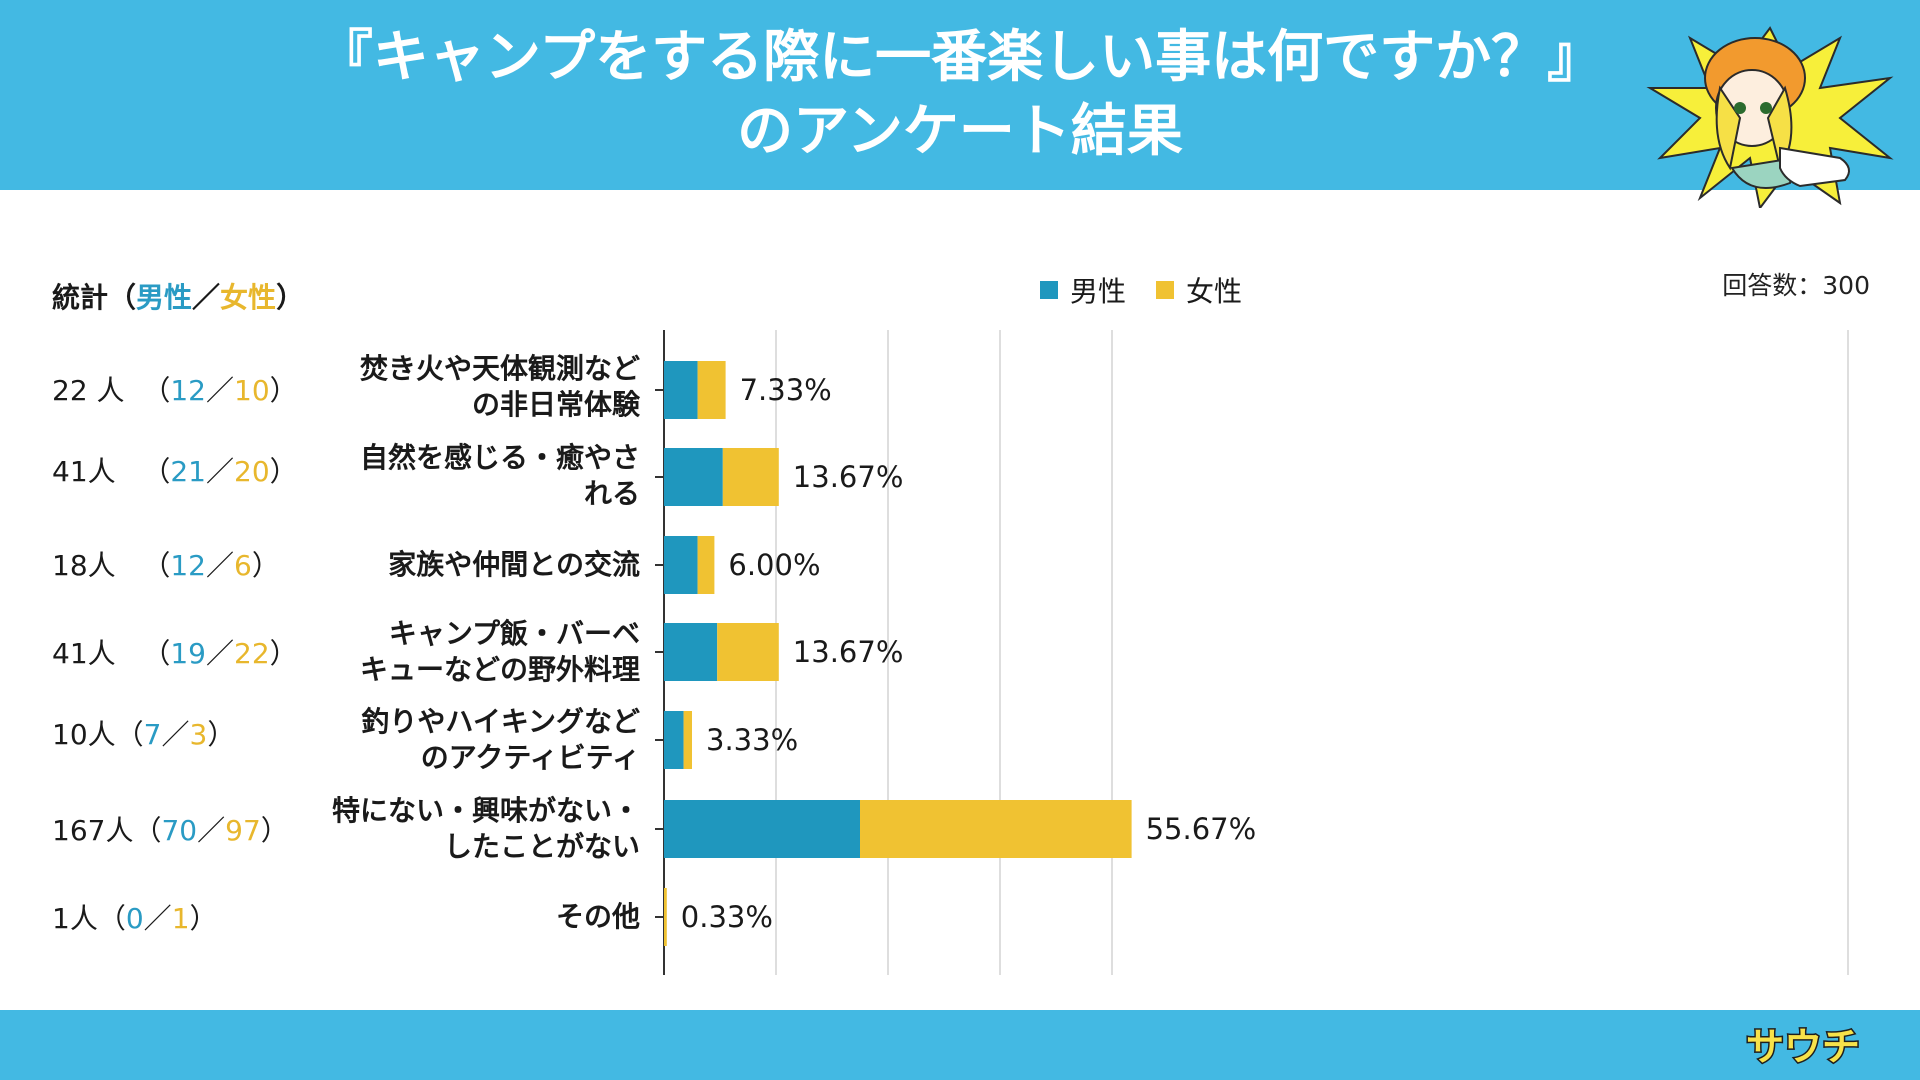 This screenshot has height=1080, width=1920. What do you see at coordinates (774, 565) in the screenshot?
I see `data-label: 6.00%` at bounding box center [774, 565].